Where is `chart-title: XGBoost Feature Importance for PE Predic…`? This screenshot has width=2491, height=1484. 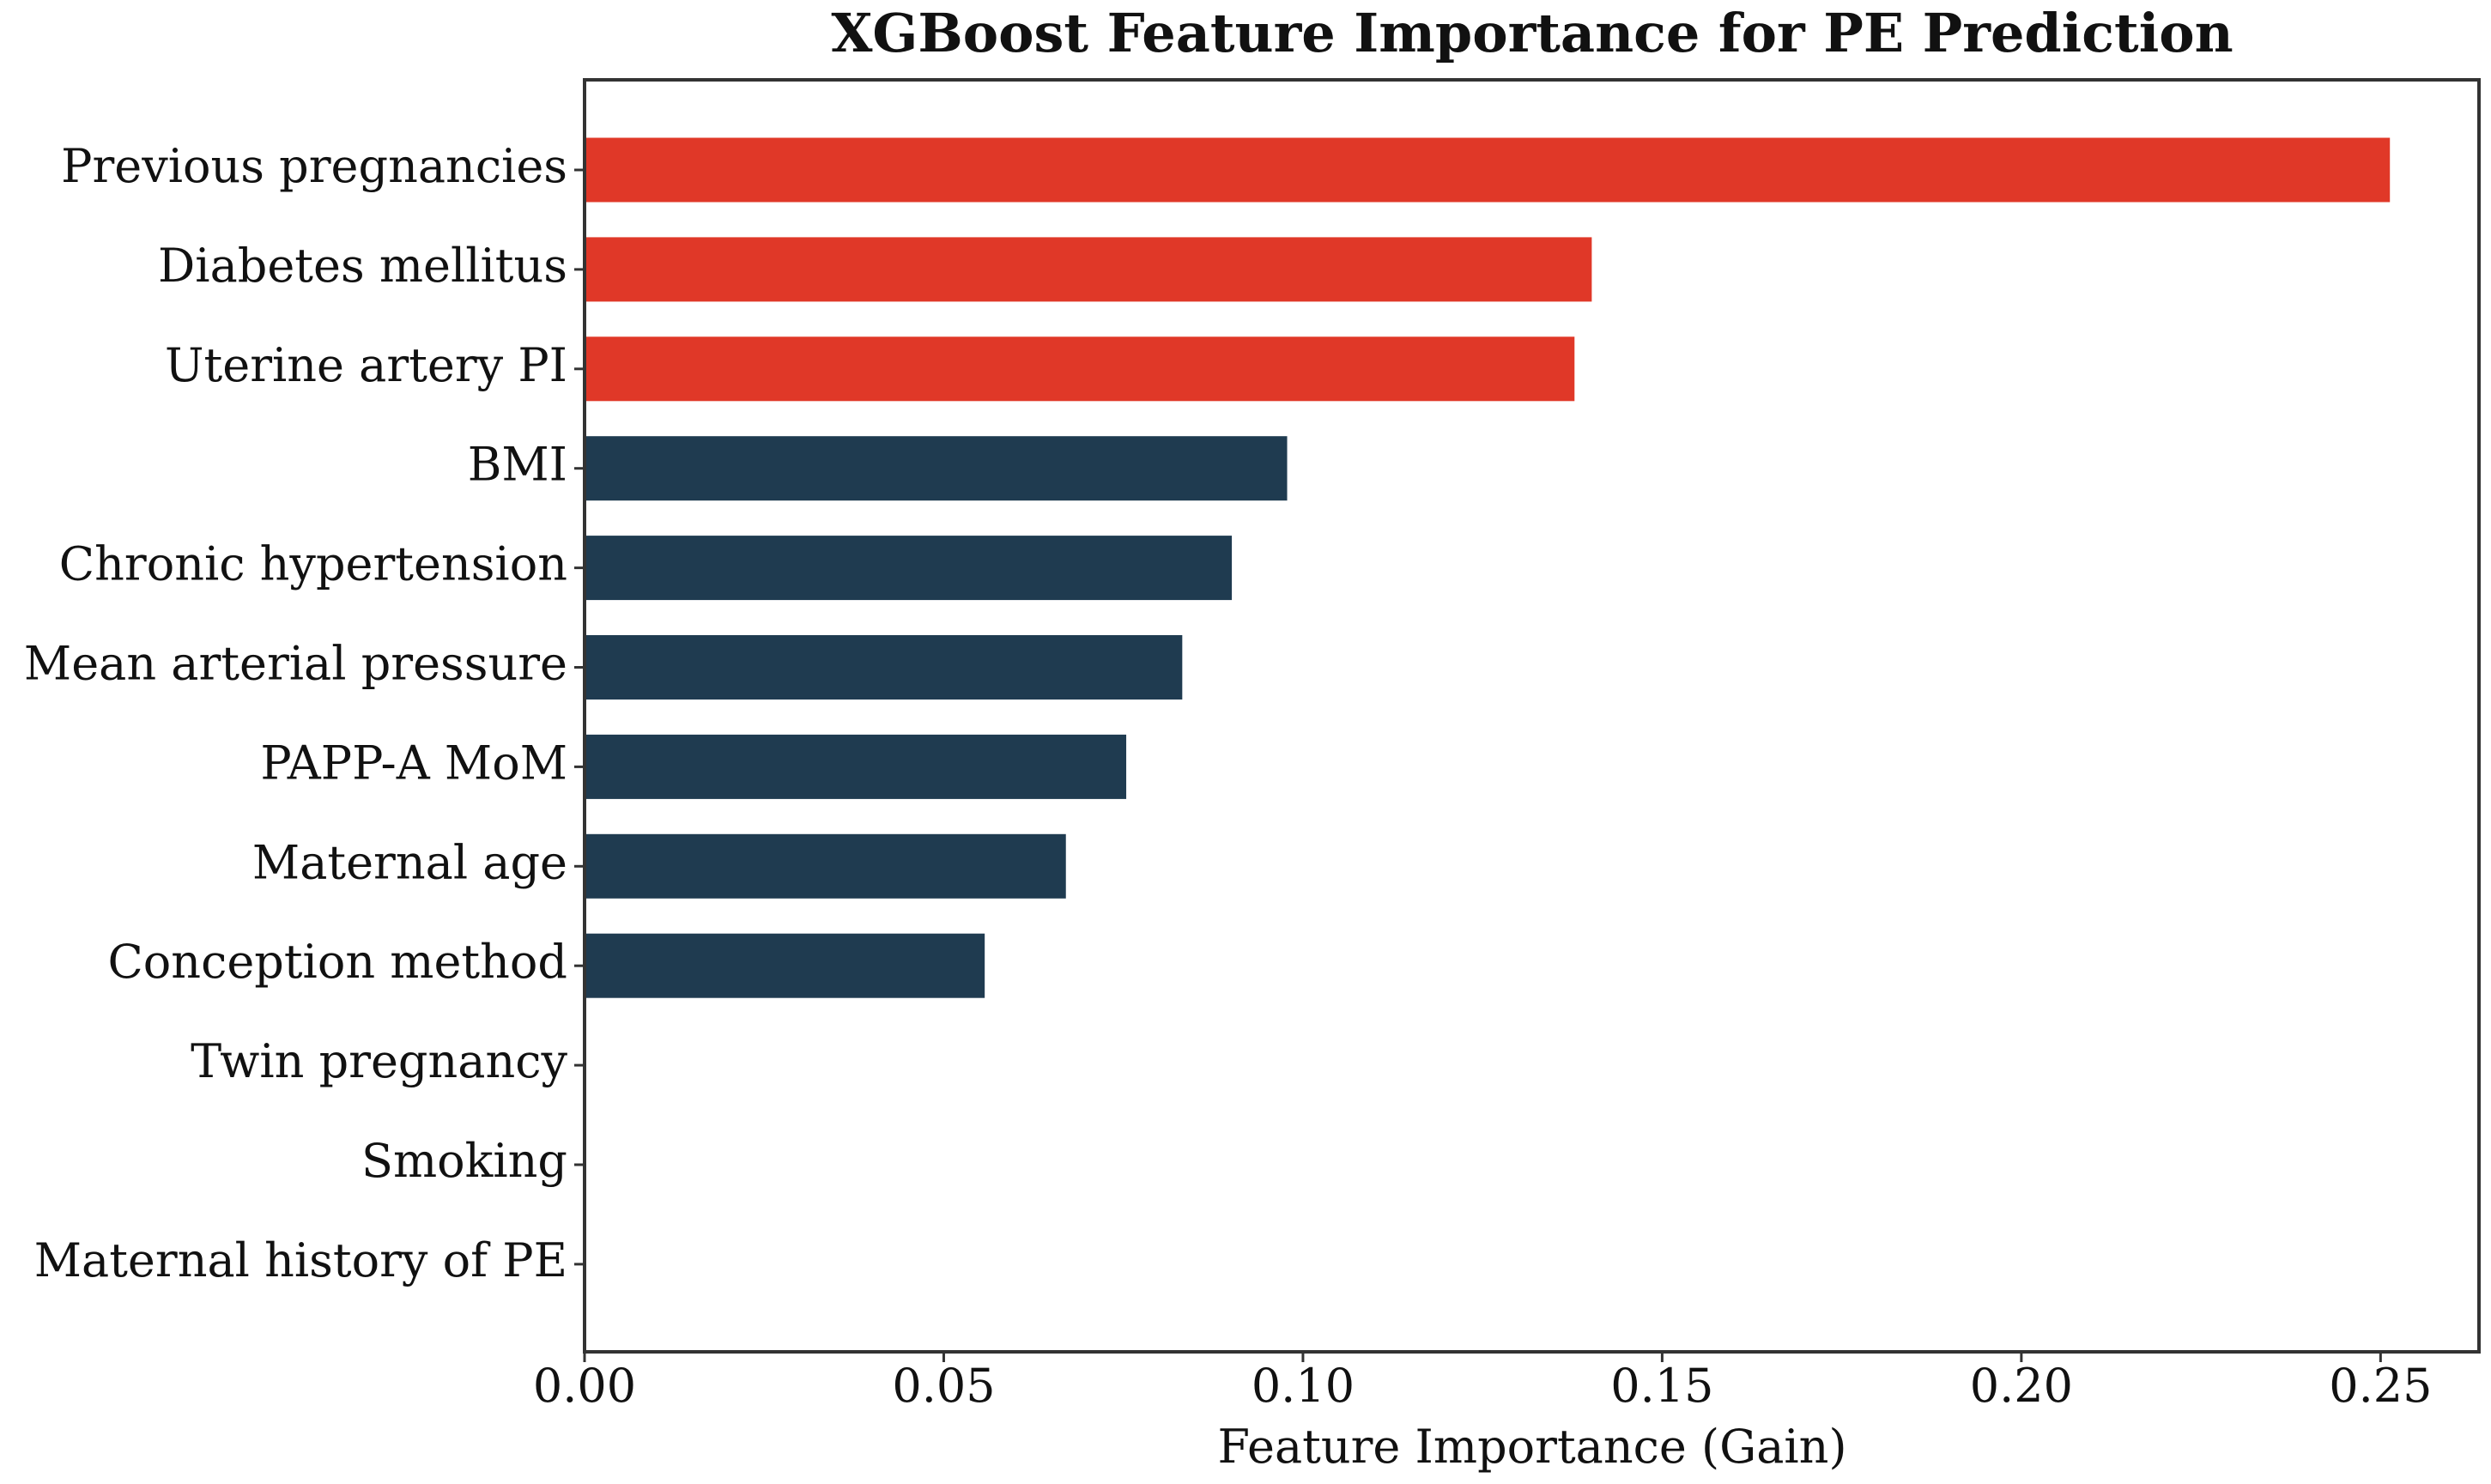
chart-title: XGBoost Feature Importance for PE Predic… is located at coordinates (1532, 33).